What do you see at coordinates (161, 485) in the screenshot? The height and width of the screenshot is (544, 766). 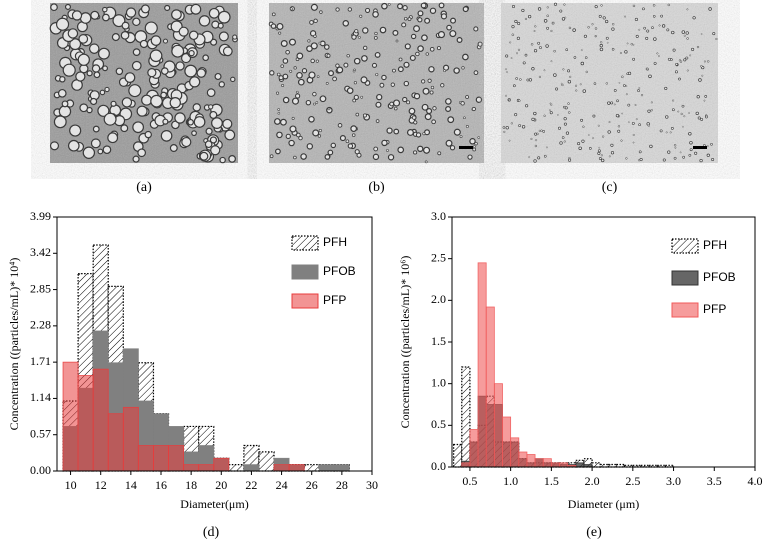 I see `x-tick-label: 16` at bounding box center [161, 485].